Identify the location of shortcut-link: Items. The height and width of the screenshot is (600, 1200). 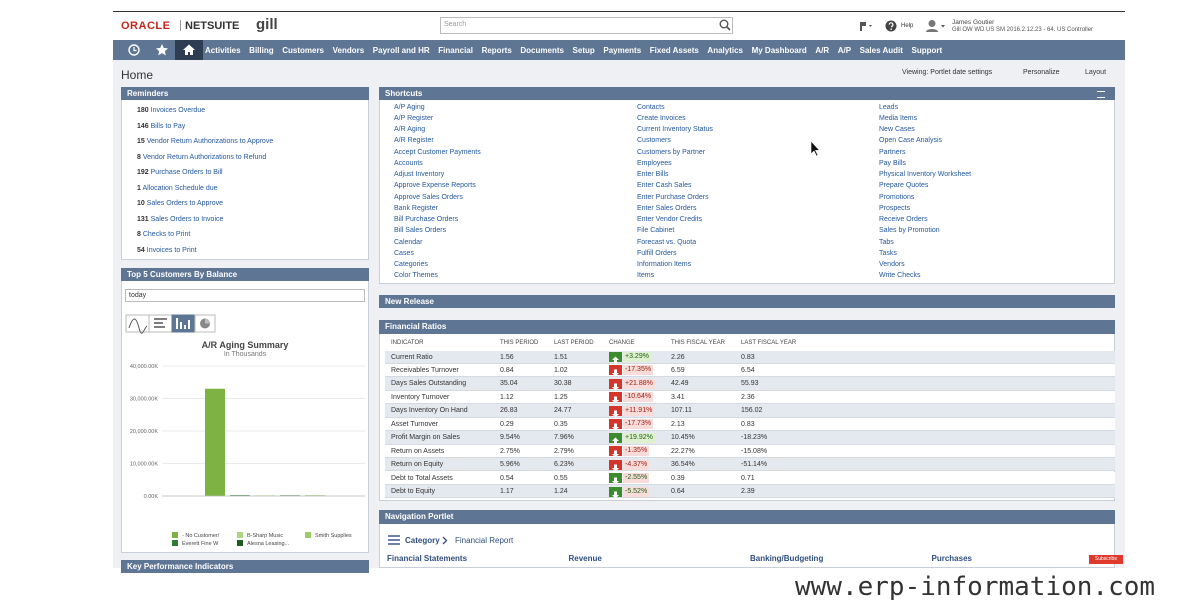
(646, 276).